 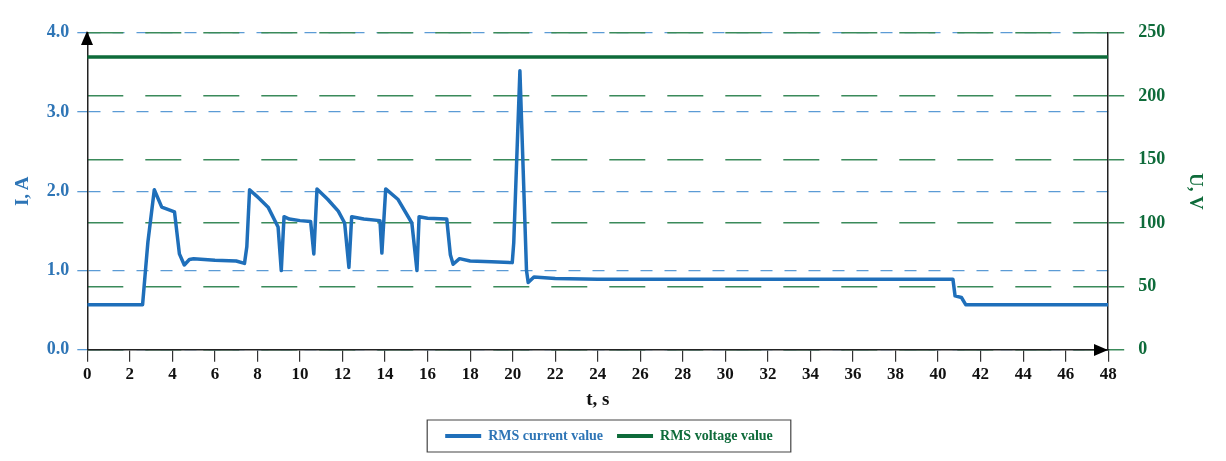 What do you see at coordinates (598, 374) in the screenshot?
I see `x-tick-label: 24` at bounding box center [598, 374].